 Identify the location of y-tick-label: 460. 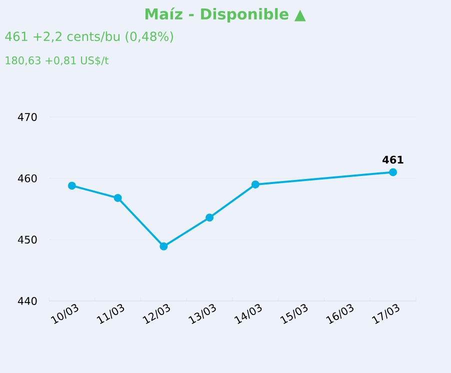
(27, 178).